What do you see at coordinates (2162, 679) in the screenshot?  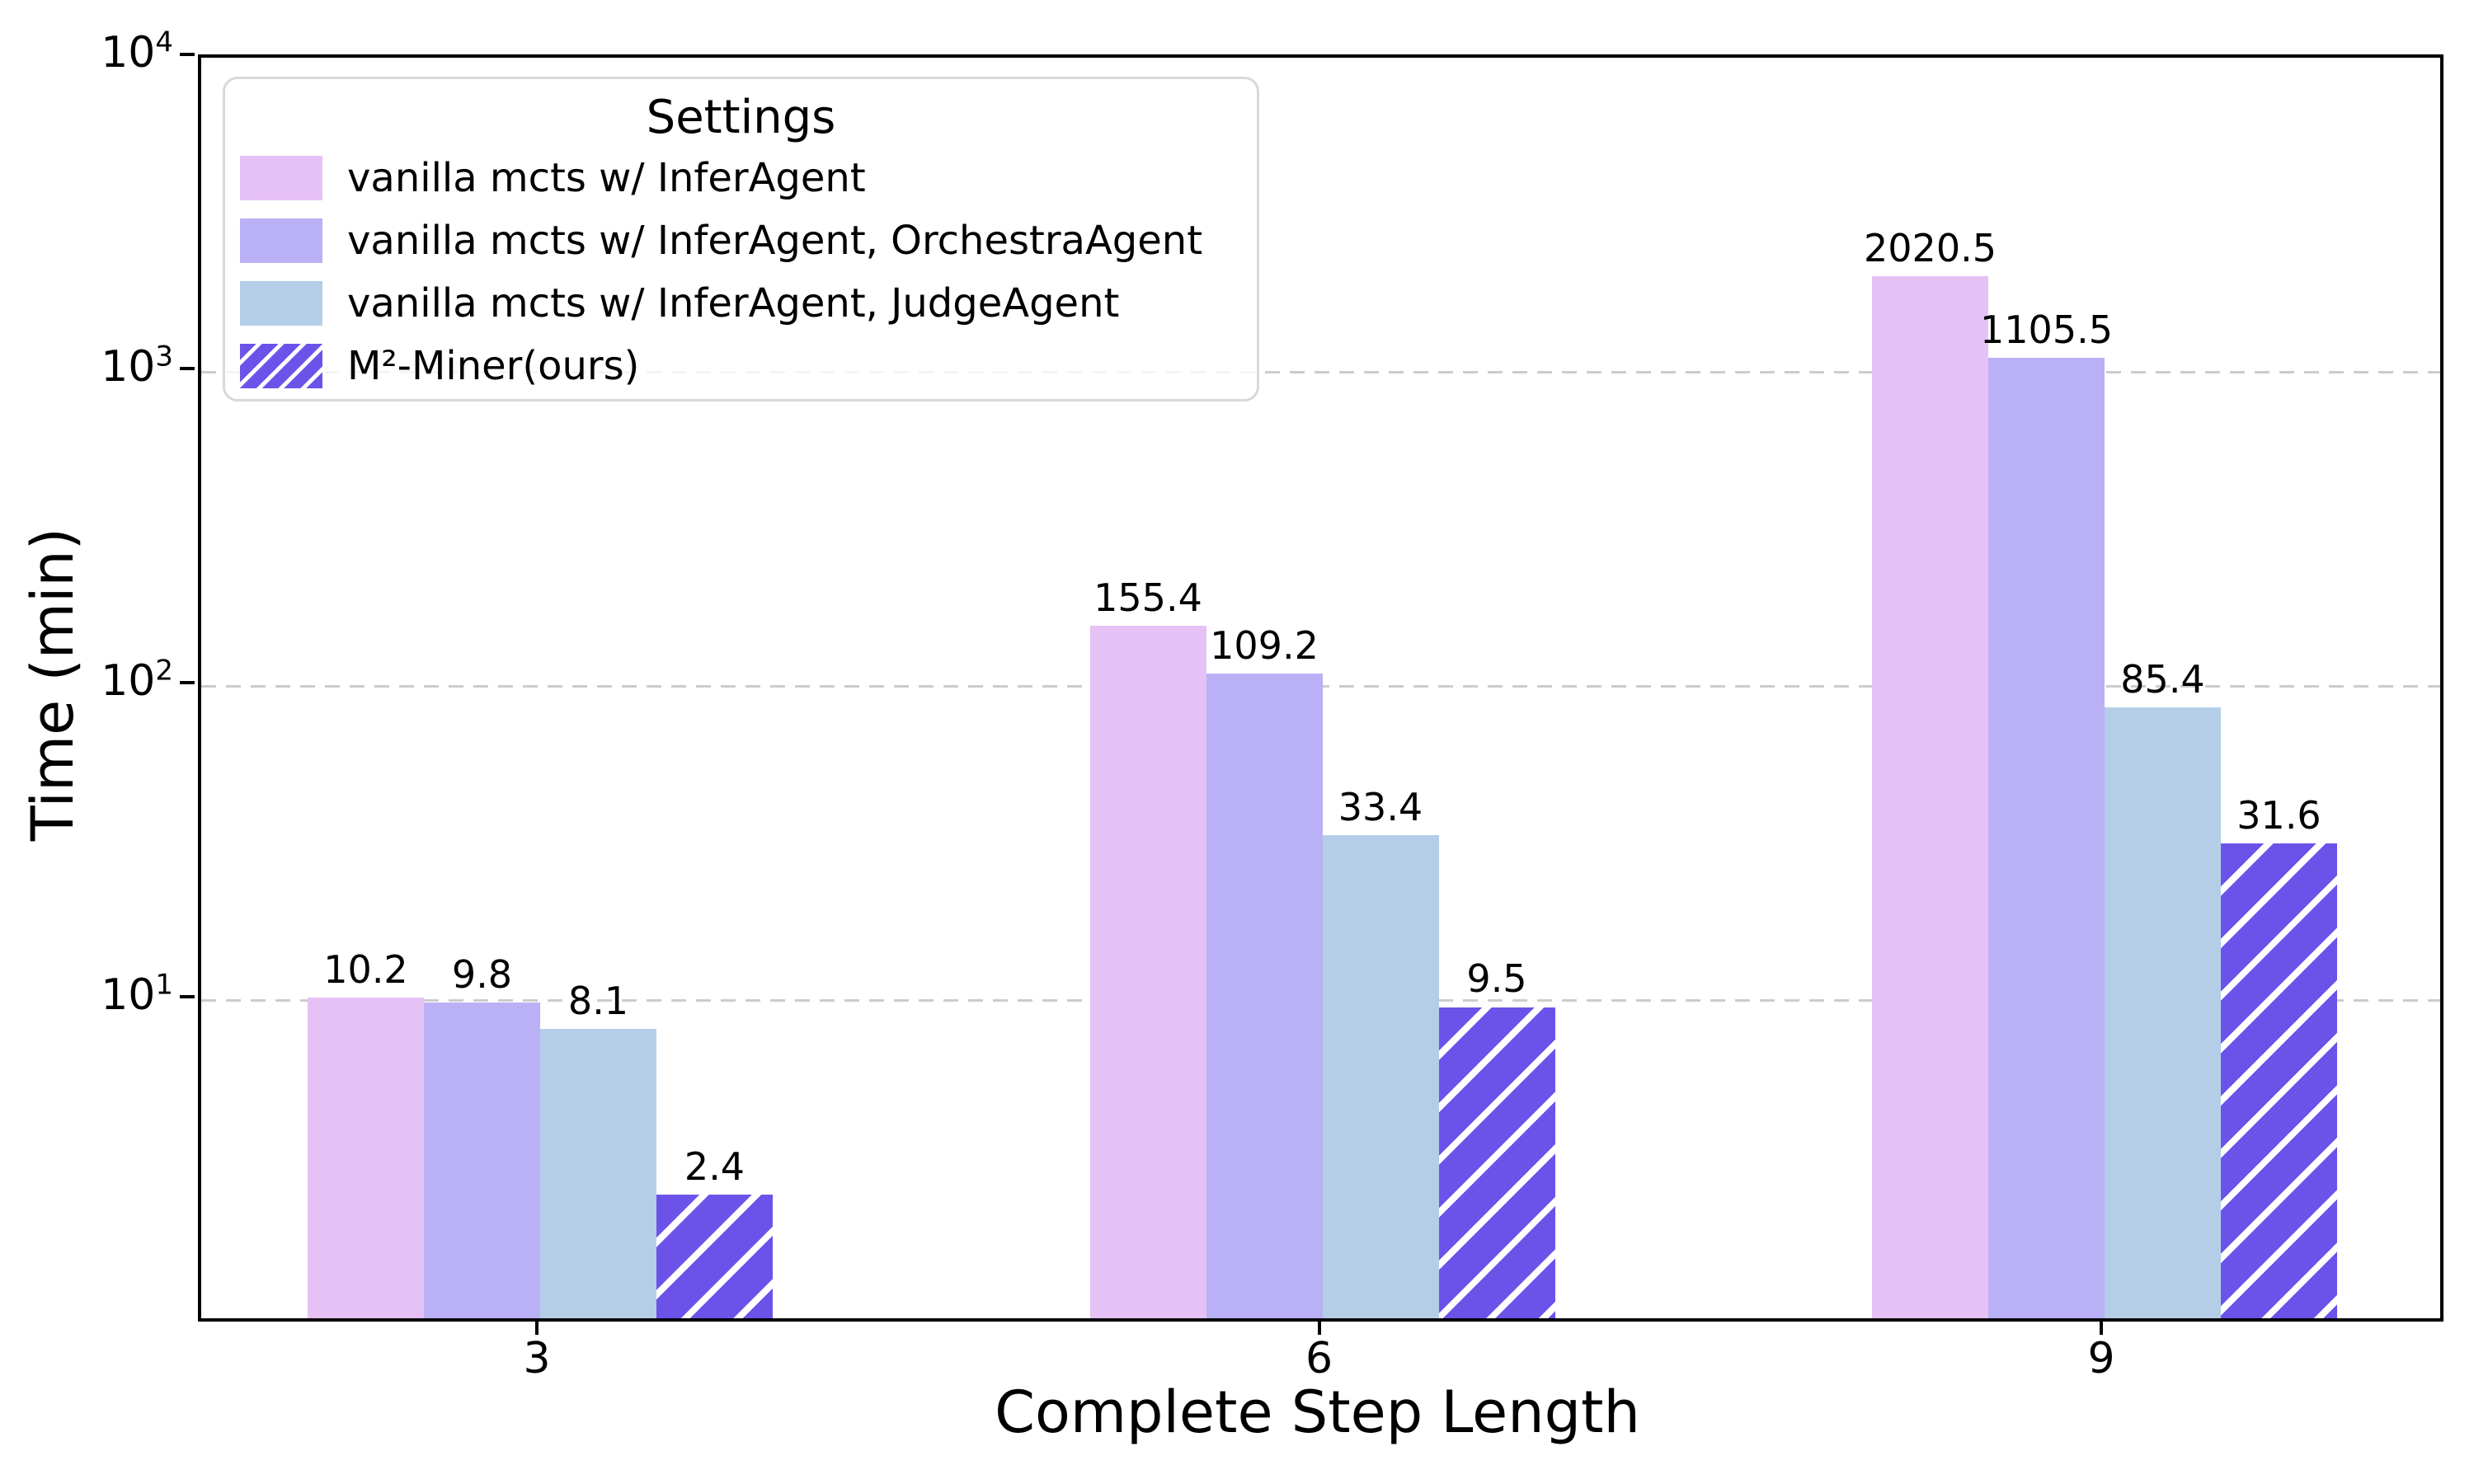 I see `value-label: 85.4` at bounding box center [2162, 679].